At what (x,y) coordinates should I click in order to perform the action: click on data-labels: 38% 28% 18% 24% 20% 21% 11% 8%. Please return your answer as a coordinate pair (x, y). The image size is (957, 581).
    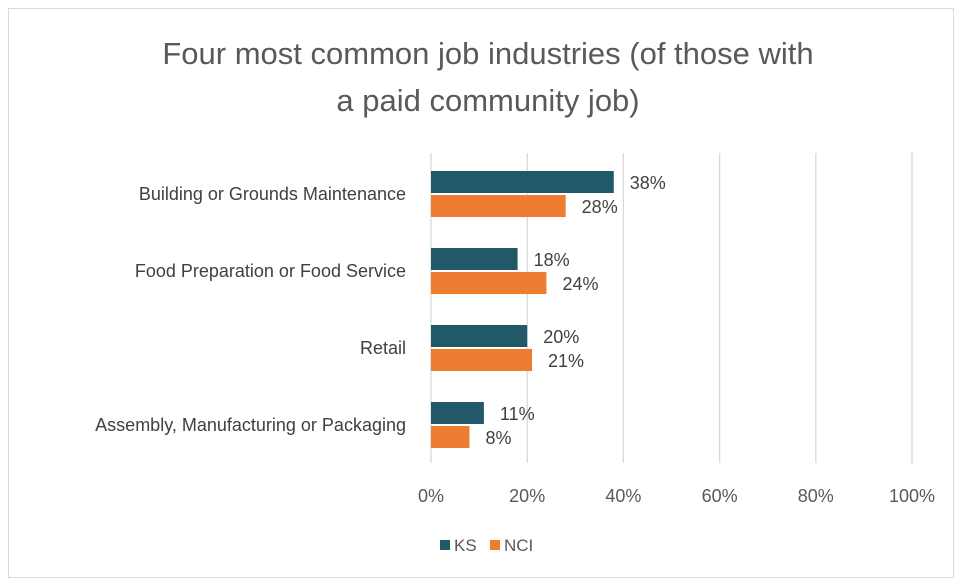
    Looking at the image, I should click on (575, 310).